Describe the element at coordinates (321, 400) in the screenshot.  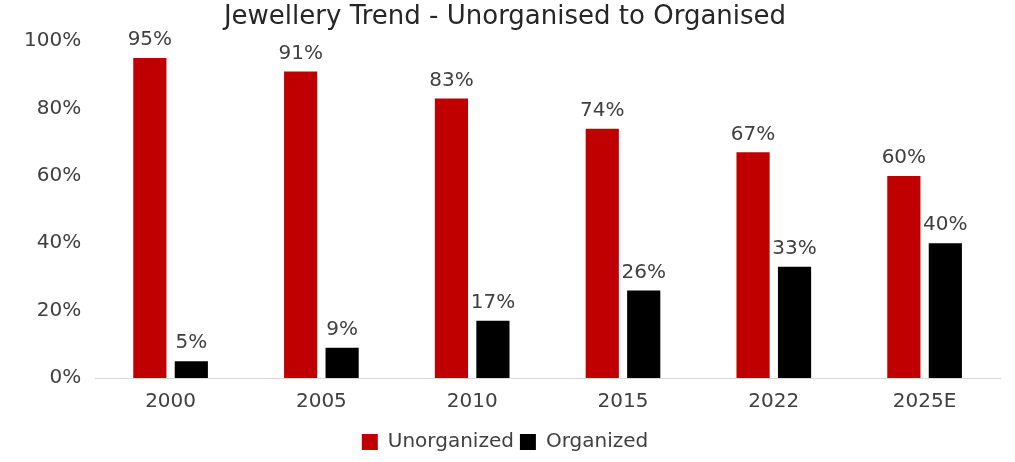
I see `x-tick-label: 2005` at that location.